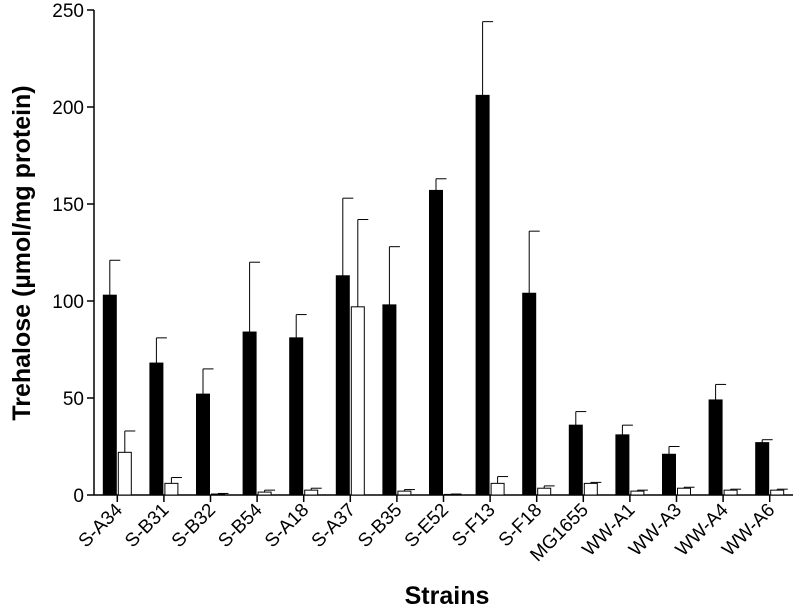 The height and width of the screenshot is (612, 800). What do you see at coordinates (240, 525) in the screenshot?
I see `x-tick-label: S-B54` at bounding box center [240, 525].